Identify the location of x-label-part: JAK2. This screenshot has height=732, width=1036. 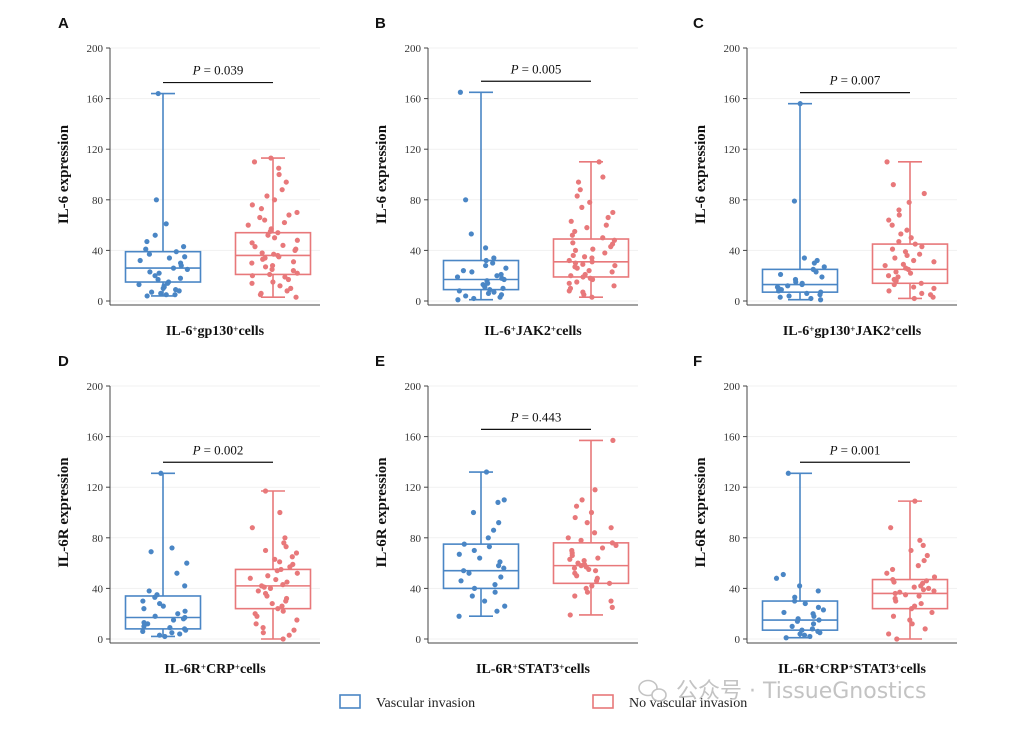
(872, 331).